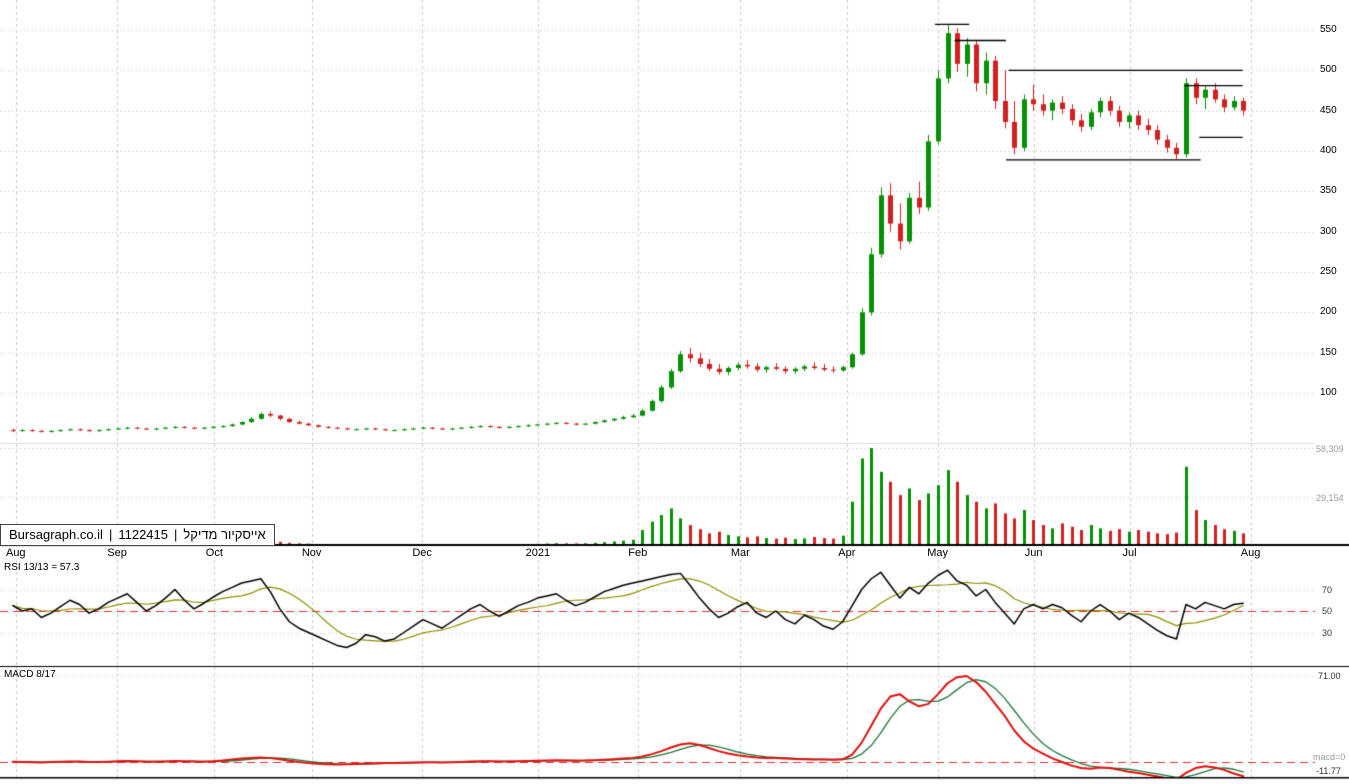 This screenshot has height=784, width=1349. What do you see at coordinates (224, 534) in the screenshot?
I see `security-name: אייסקיור מדיקל` at bounding box center [224, 534].